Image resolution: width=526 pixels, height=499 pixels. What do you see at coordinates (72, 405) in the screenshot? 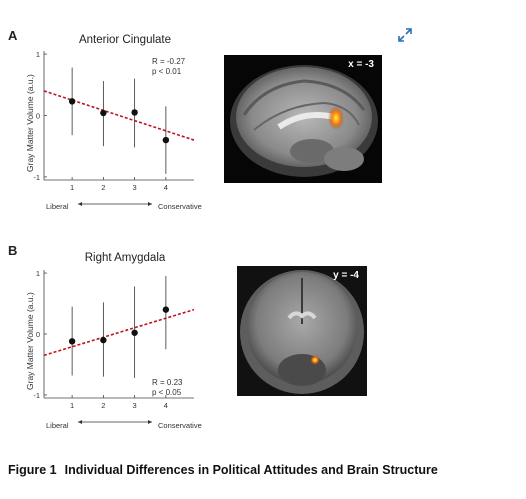
I see `panel-b-x-tick-label: 1` at bounding box center [72, 405].